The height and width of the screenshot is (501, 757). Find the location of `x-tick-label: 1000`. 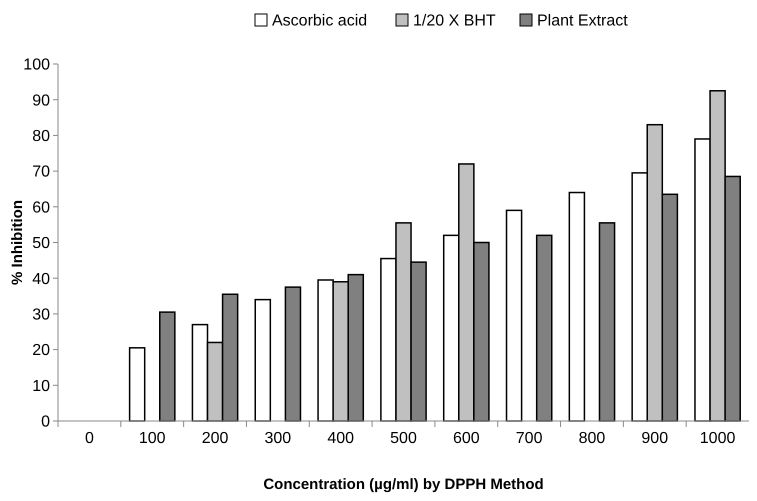

x-tick-label: 1000 is located at coordinates (718, 438).